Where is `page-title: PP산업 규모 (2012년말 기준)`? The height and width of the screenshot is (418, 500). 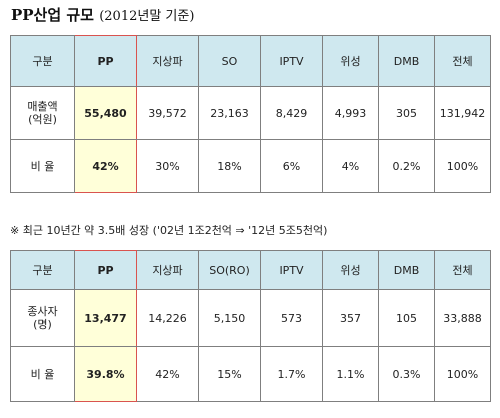
page-title: PP산업 규모 (2012년말 기준) is located at coordinates (102, 14).